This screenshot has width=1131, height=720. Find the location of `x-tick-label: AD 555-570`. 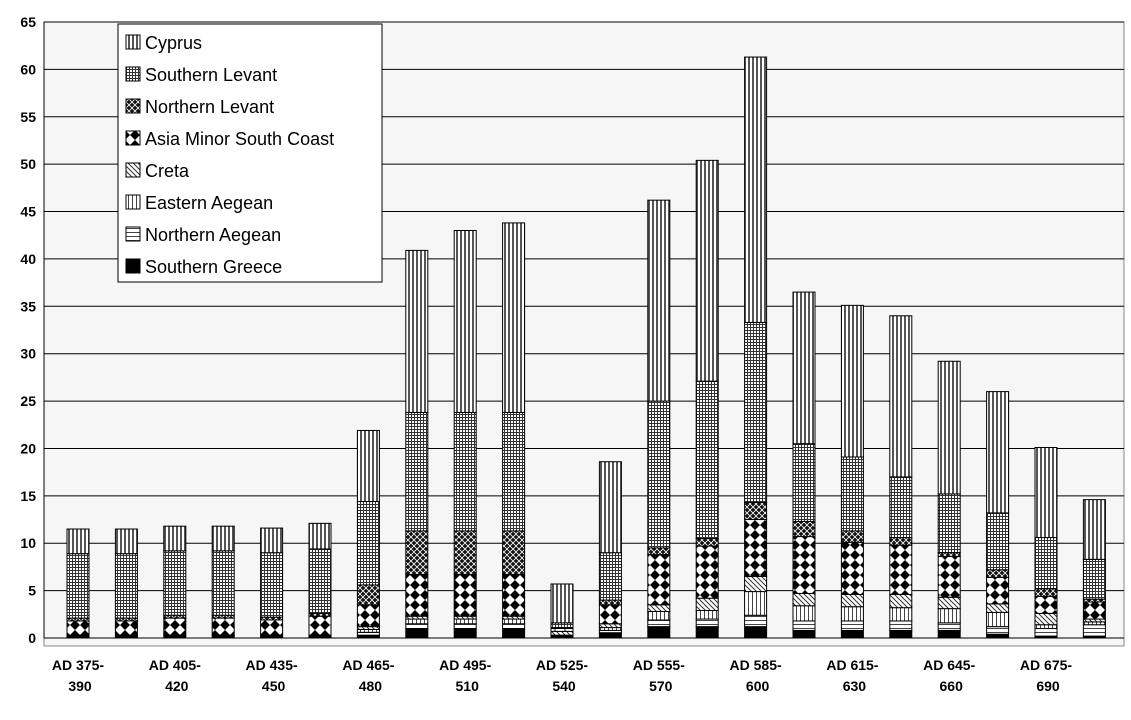

x-tick-label: AD 555-570 is located at coordinates (659, 675).